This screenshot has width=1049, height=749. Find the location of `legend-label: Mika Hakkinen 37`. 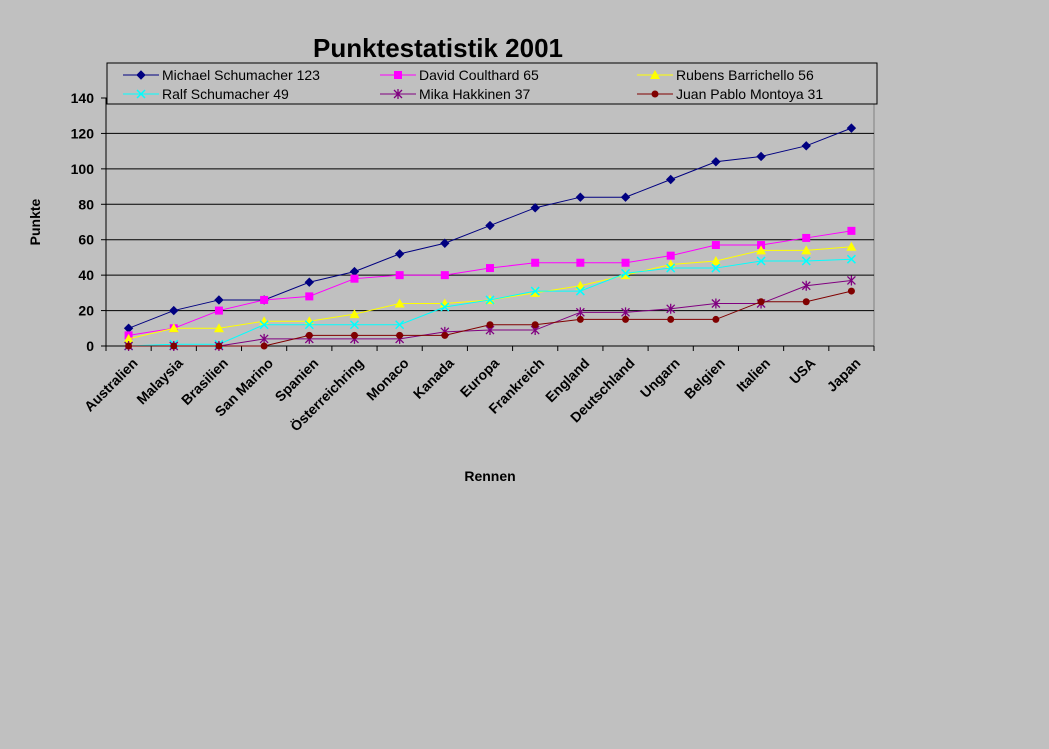

legend-label: Mika Hakkinen 37 is located at coordinates (474, 94).